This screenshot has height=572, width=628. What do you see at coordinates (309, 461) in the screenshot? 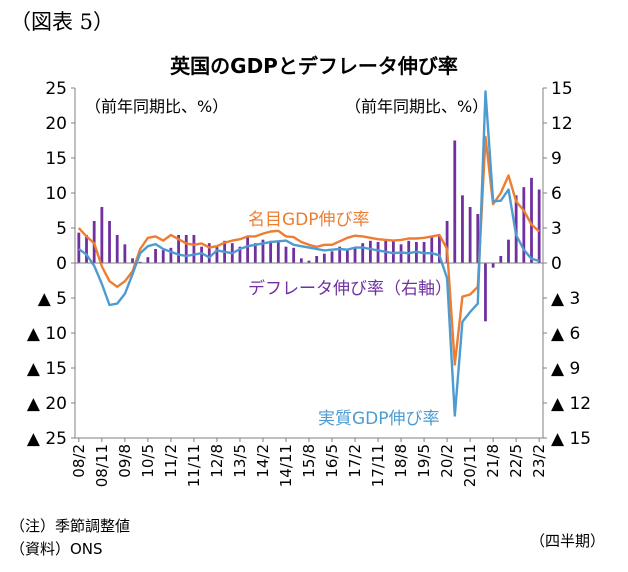
I see `x-tick-label: 15/8` at bounding box center [309, 461].